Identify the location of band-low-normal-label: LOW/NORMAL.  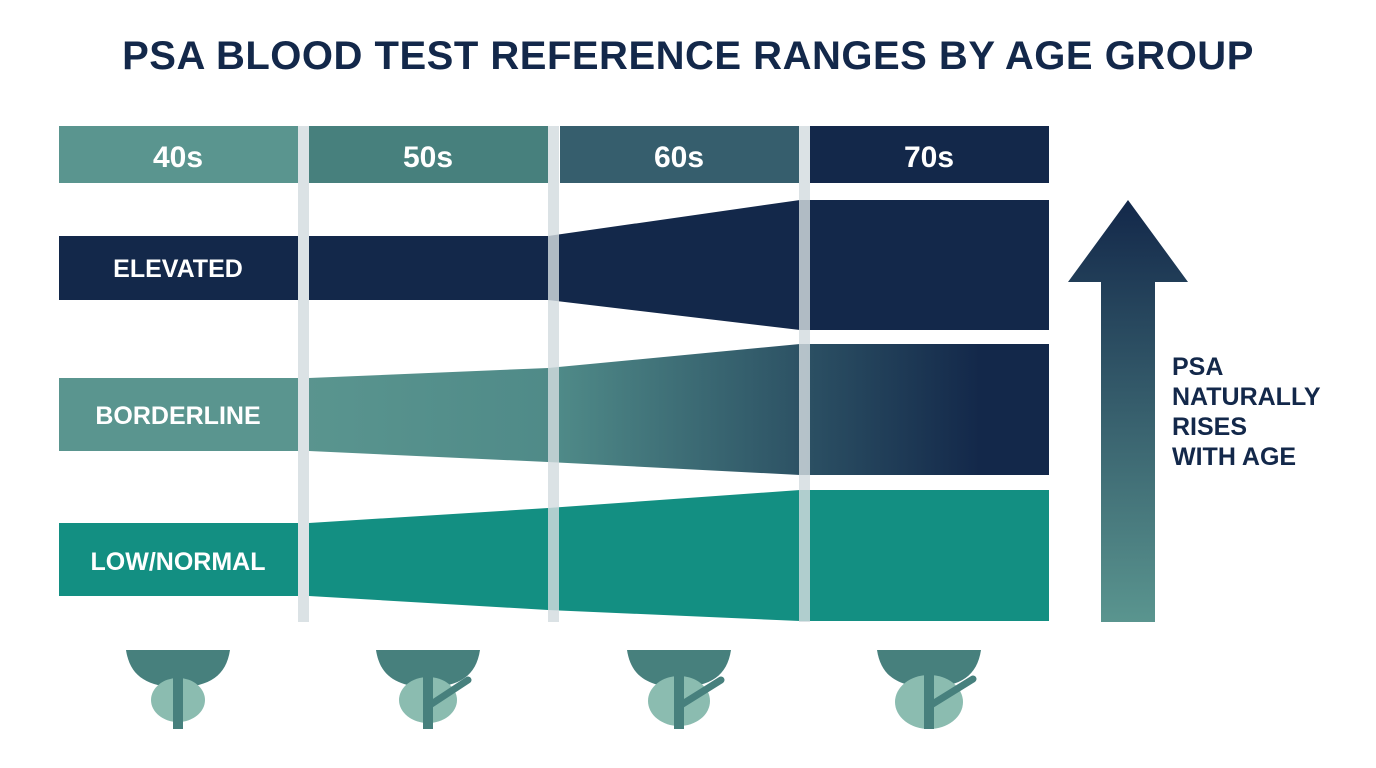
(178, 562).